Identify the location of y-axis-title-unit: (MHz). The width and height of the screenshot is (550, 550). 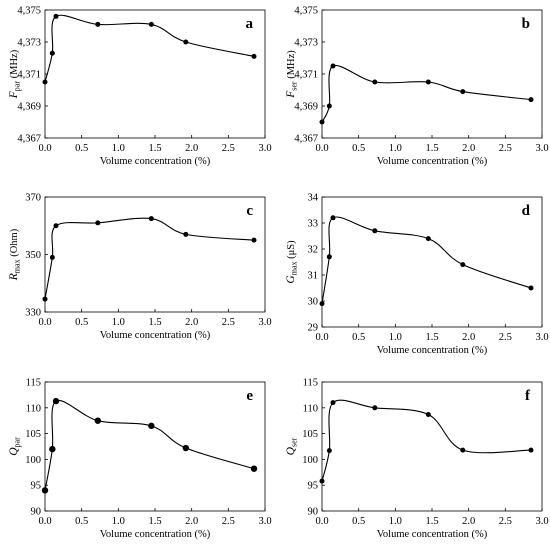
(291, 66).